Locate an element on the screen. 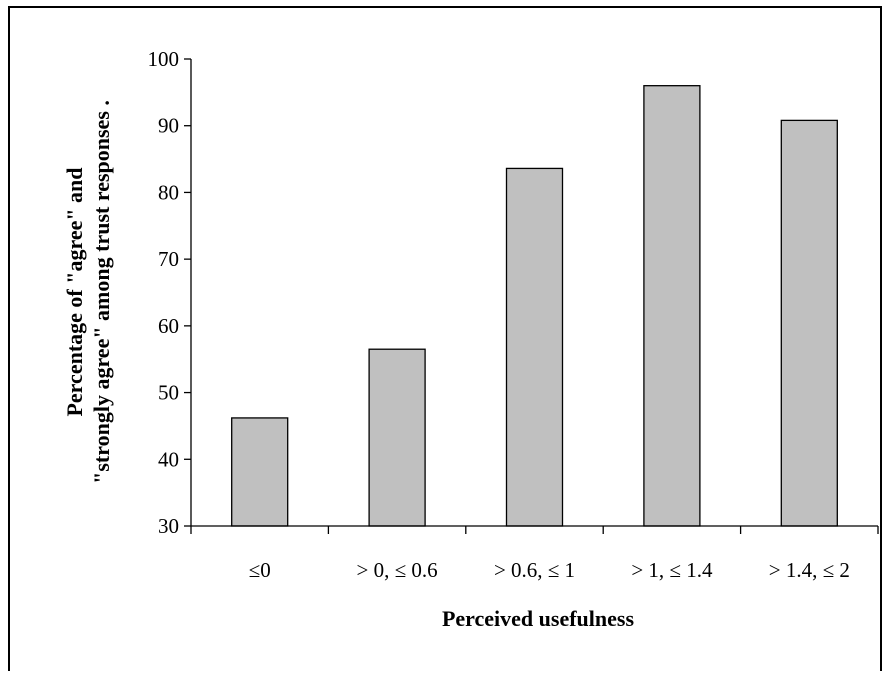 The height and width of the screenshot is (673, 896). x-tick-label-3: > 1, ≤ 1.4 is located at coordinates (672, 570).